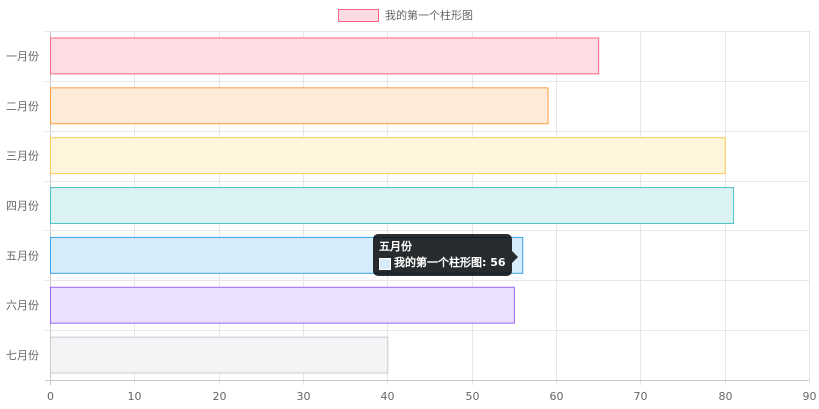  Describe the element at coordinates (22, 106) in the screenshot. I see `y-tick-label: 二月份` at that location.